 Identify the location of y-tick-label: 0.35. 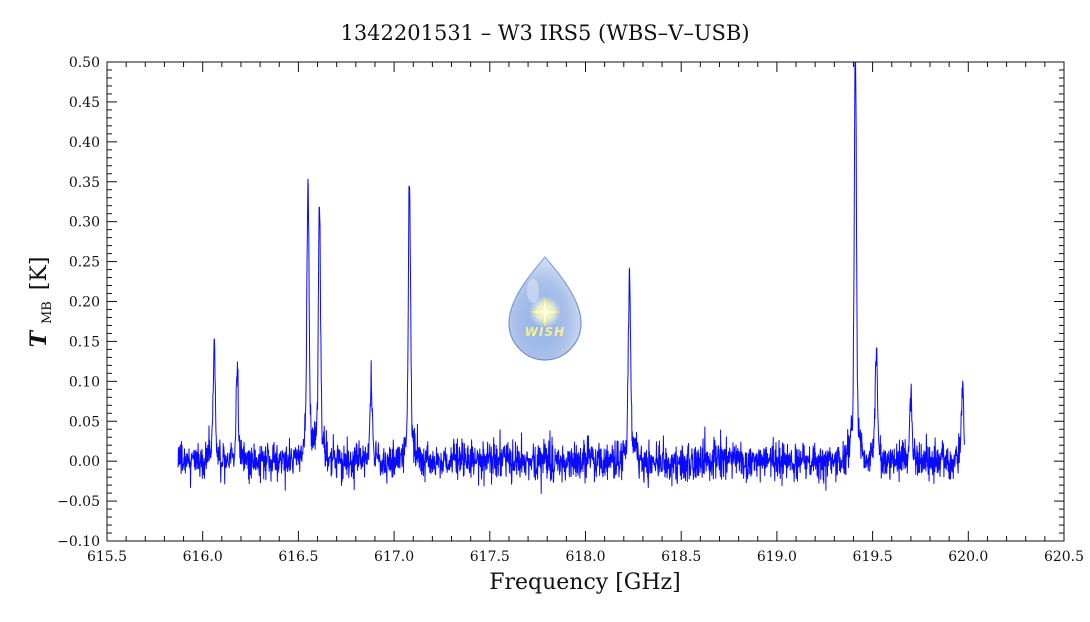
(84, 183).